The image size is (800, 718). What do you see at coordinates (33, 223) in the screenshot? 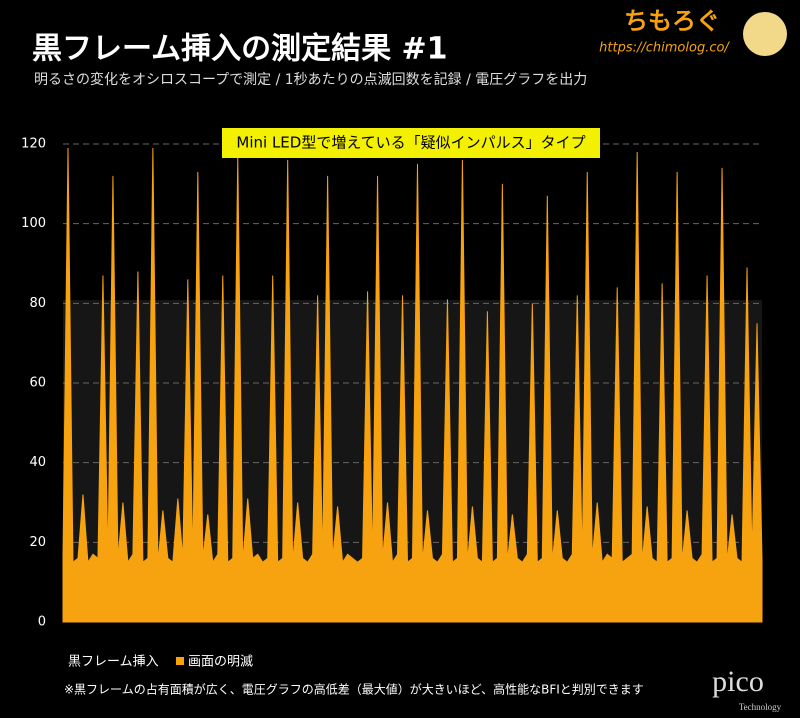
I see `y-tick-label: 100` at bounding box center [33, 223].